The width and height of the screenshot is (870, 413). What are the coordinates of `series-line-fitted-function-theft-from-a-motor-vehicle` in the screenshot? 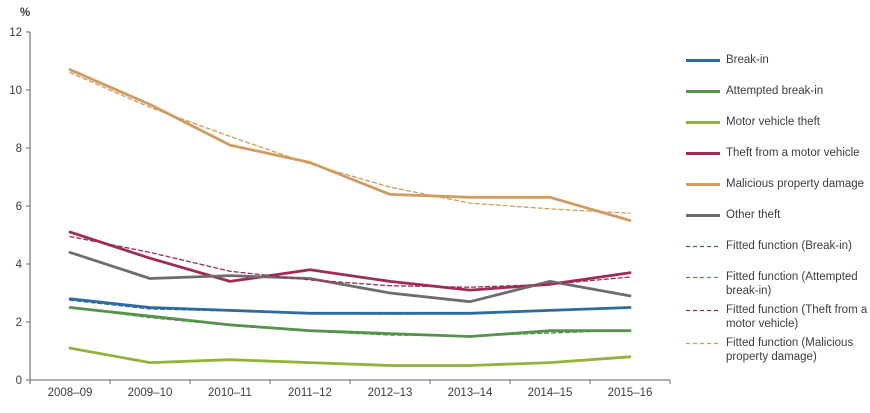 It's located at (350, 261).